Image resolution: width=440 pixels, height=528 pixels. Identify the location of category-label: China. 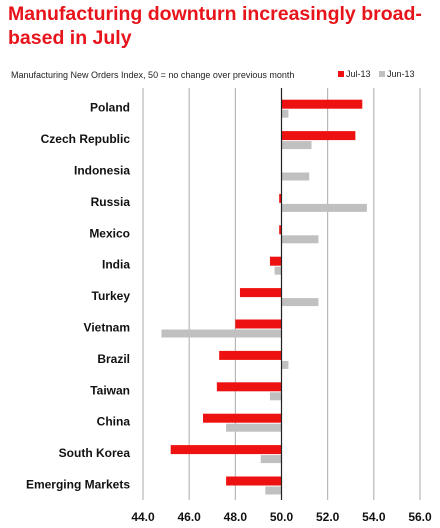
(114, 422).